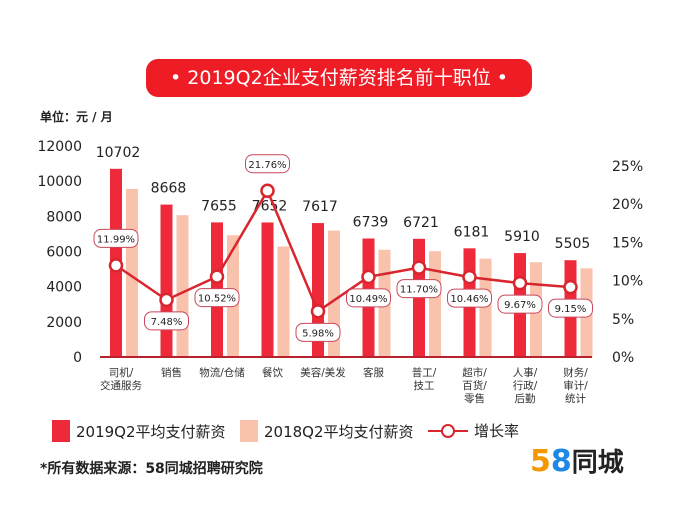  What do you see at coordinates (121, 385) in the screenshot?
I see `x-tick-label: 交通服务` at bounding box center [121, 385].